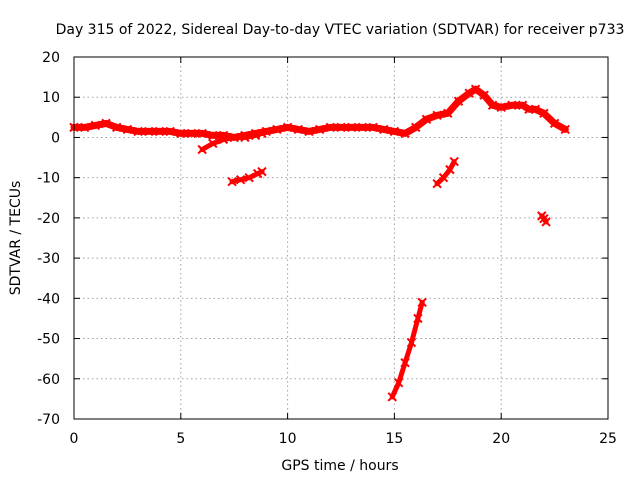 The image size is (640, 480). What do you see at coordinates (407, 349) in the screenshot?
I see `series-line` at bounding box center [407, 349].